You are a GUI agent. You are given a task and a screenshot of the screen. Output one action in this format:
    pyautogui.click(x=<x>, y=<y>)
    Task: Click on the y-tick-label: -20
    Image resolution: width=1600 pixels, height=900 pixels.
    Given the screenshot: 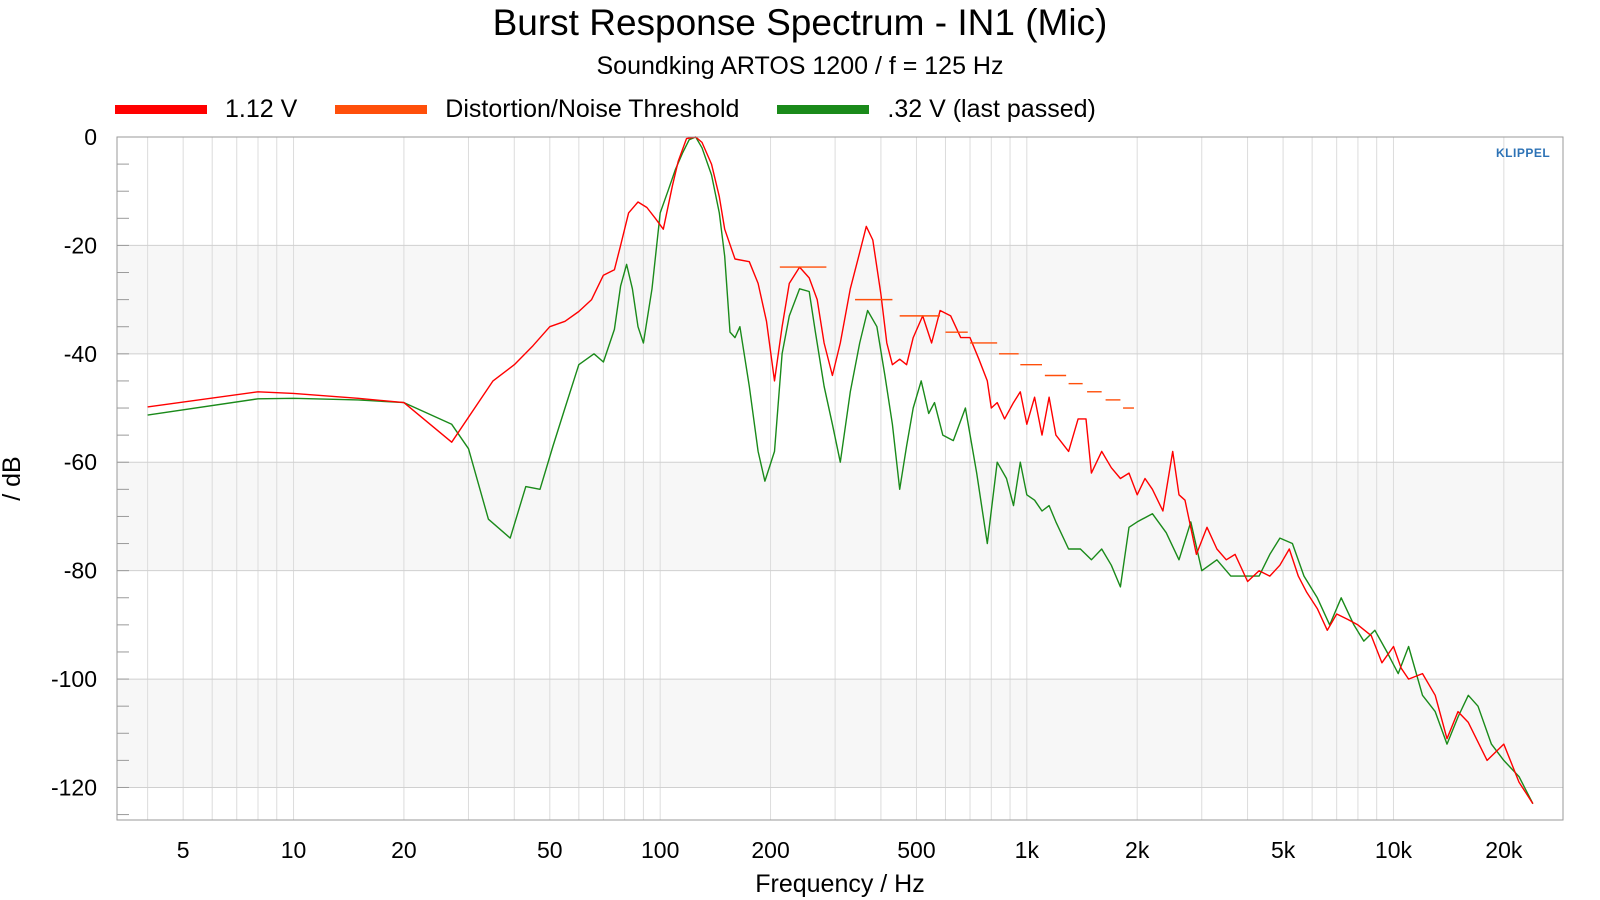 What is the action you would take?
    pyautogui.click(x=80, y=245)
    